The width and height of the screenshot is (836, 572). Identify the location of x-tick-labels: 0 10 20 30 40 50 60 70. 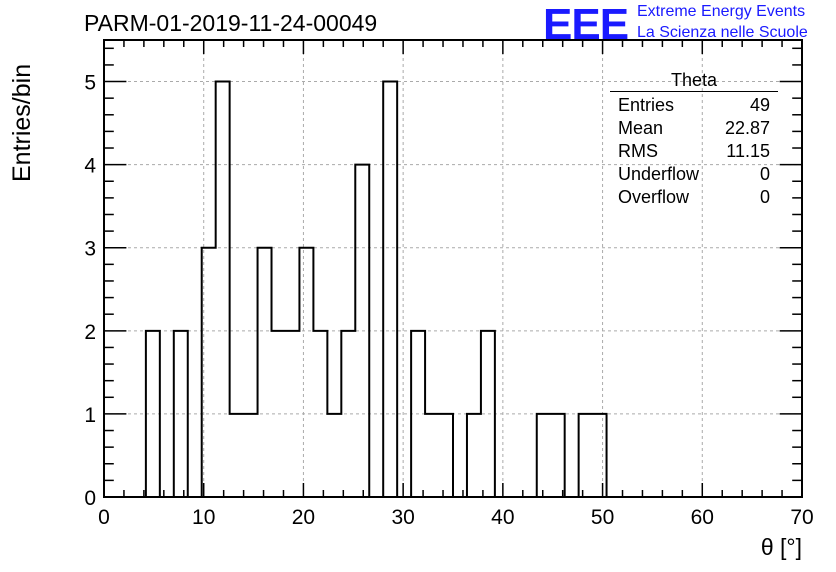
(456, 517).